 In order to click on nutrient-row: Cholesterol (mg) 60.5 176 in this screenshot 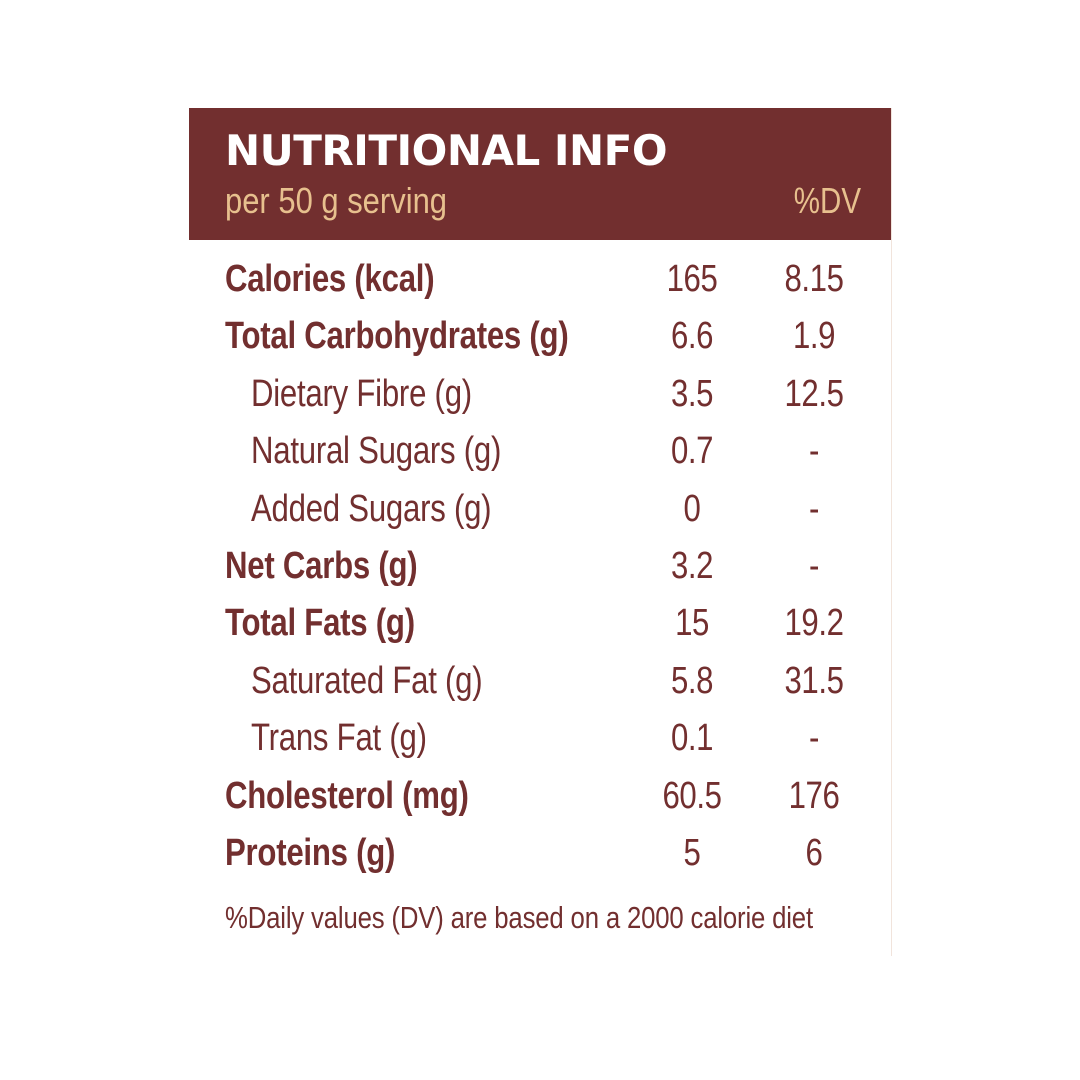, I will do `click(540, 797)`.